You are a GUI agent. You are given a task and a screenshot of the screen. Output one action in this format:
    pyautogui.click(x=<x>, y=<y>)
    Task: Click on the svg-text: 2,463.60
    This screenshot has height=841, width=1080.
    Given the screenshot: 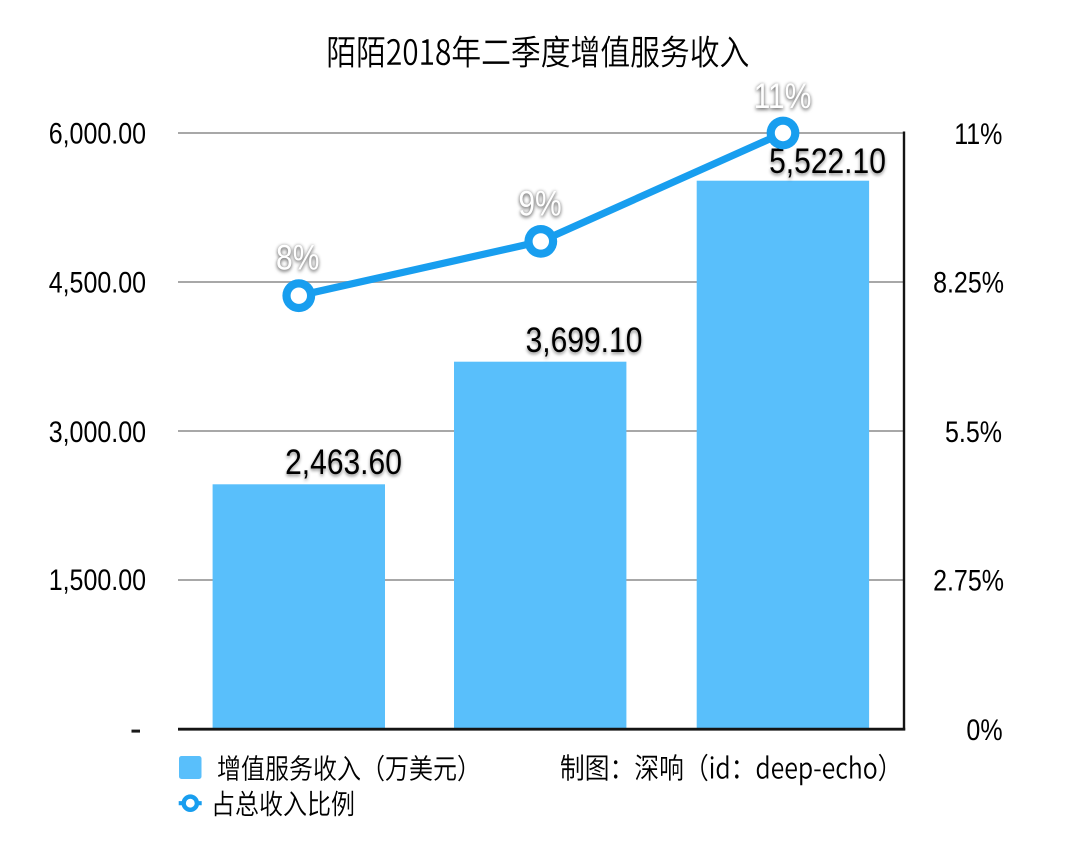 What is the action you would take?
    pyautogui.click(x=343, y=462)
    